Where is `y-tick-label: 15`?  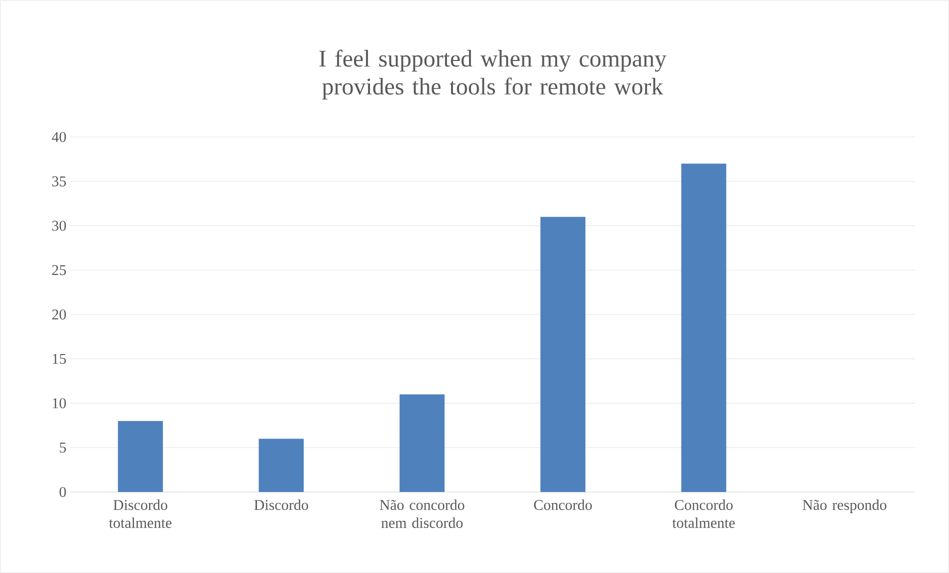 y-tick-label: 15 is located at coordinates (59, 359).